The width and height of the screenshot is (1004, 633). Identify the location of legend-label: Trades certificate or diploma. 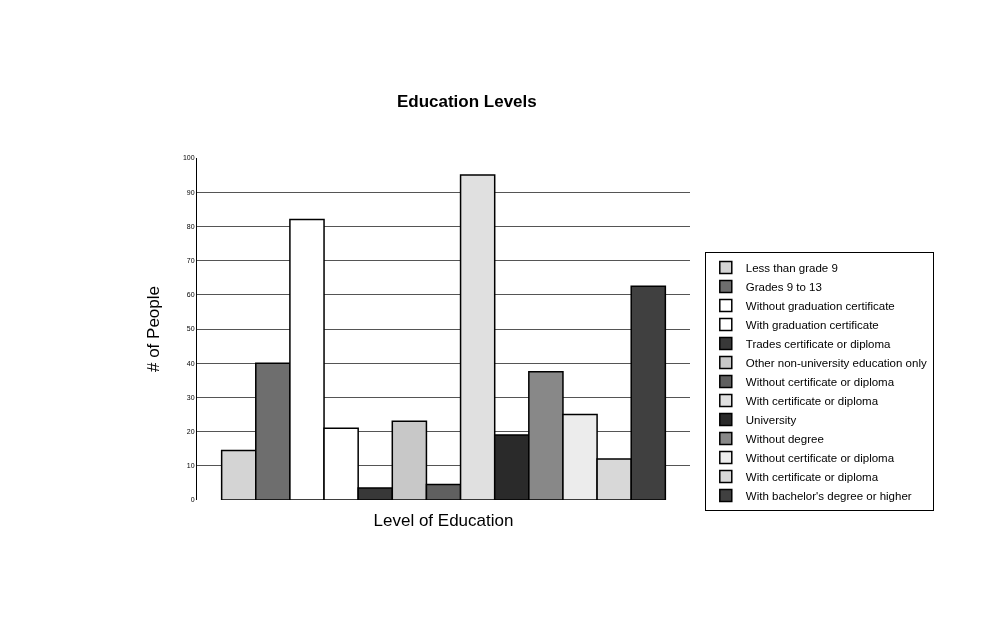
(818, 344).